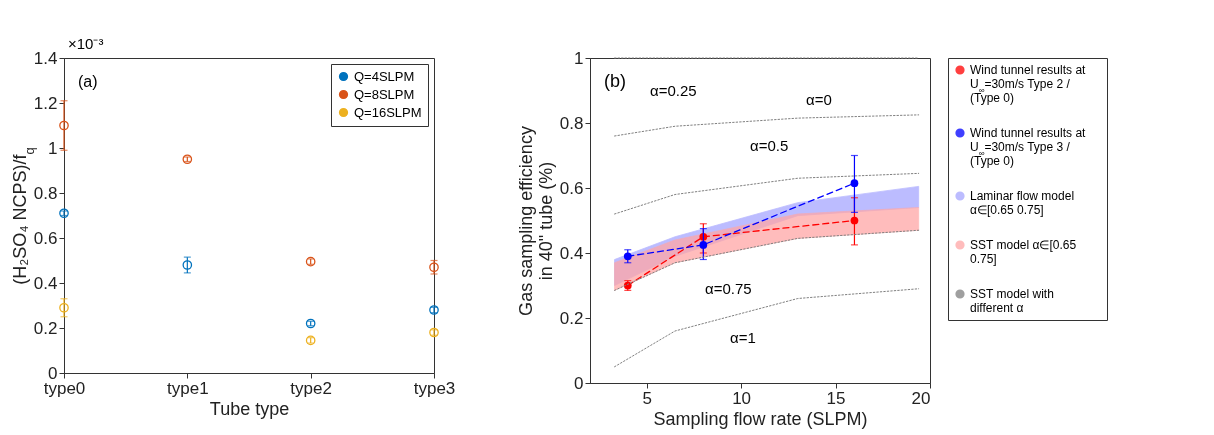 This screenshot has width=1214, height=435. What do you see at coordinates (1022, 203) in the screenshot?
I see `legend-label: Laminar flow model α∈[0.65 0.75]` at bounding box center [1022, 203].